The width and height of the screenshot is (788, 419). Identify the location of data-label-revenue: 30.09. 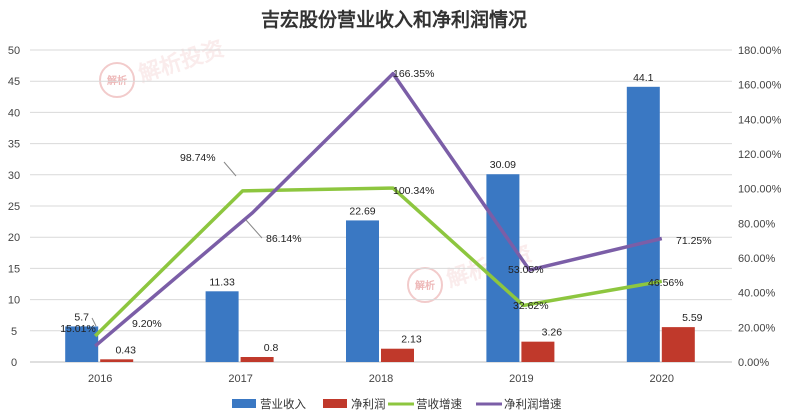
(503, 165).